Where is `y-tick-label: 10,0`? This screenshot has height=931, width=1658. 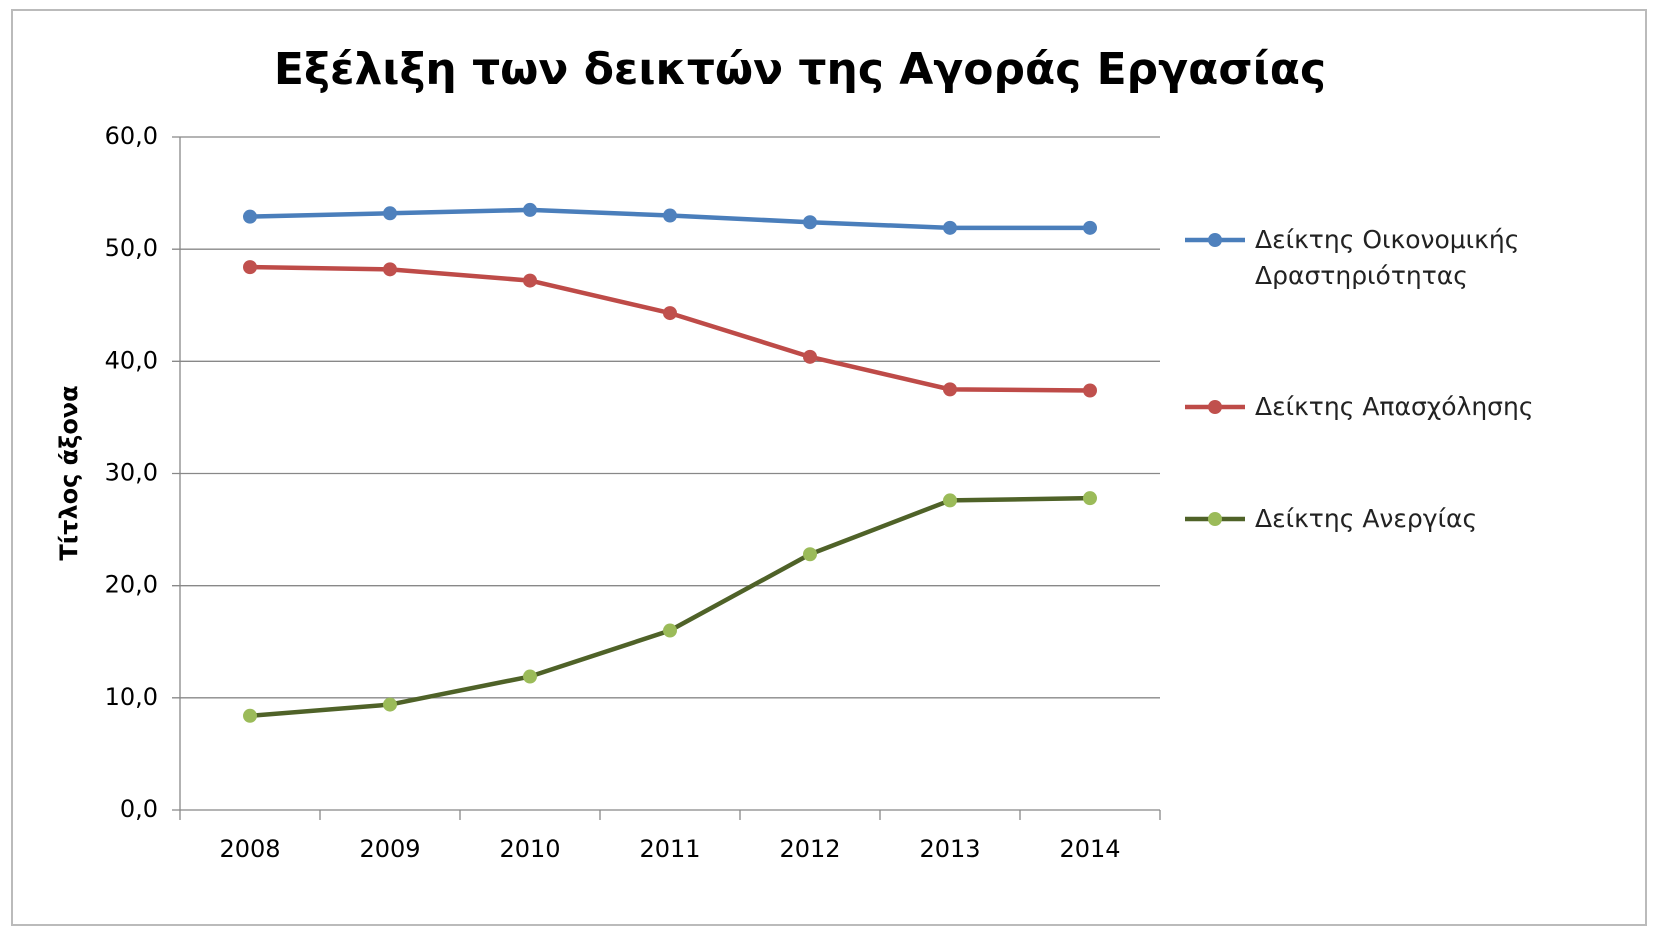 y-tick-label: 10,0 is located at coordinates (131, 697).